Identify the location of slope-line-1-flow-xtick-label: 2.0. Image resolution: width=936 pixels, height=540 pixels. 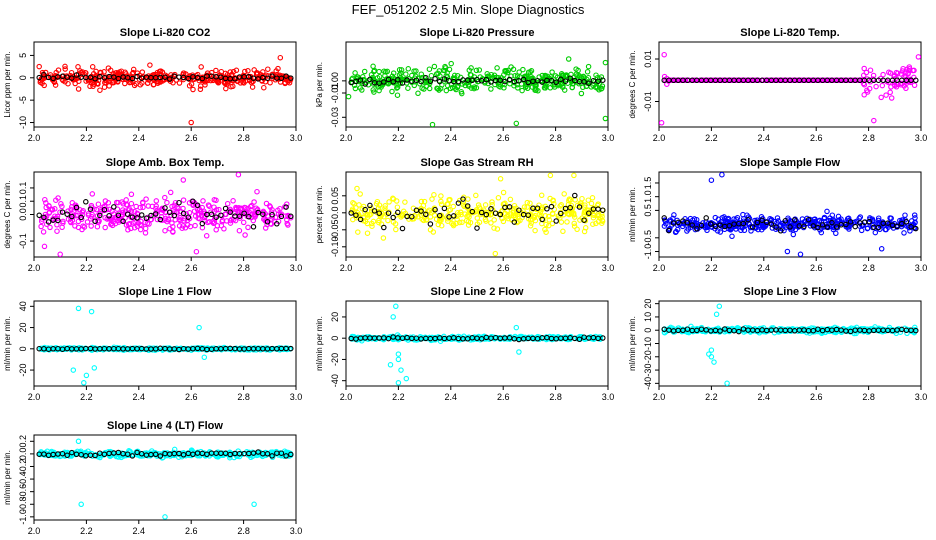
(34, 397).